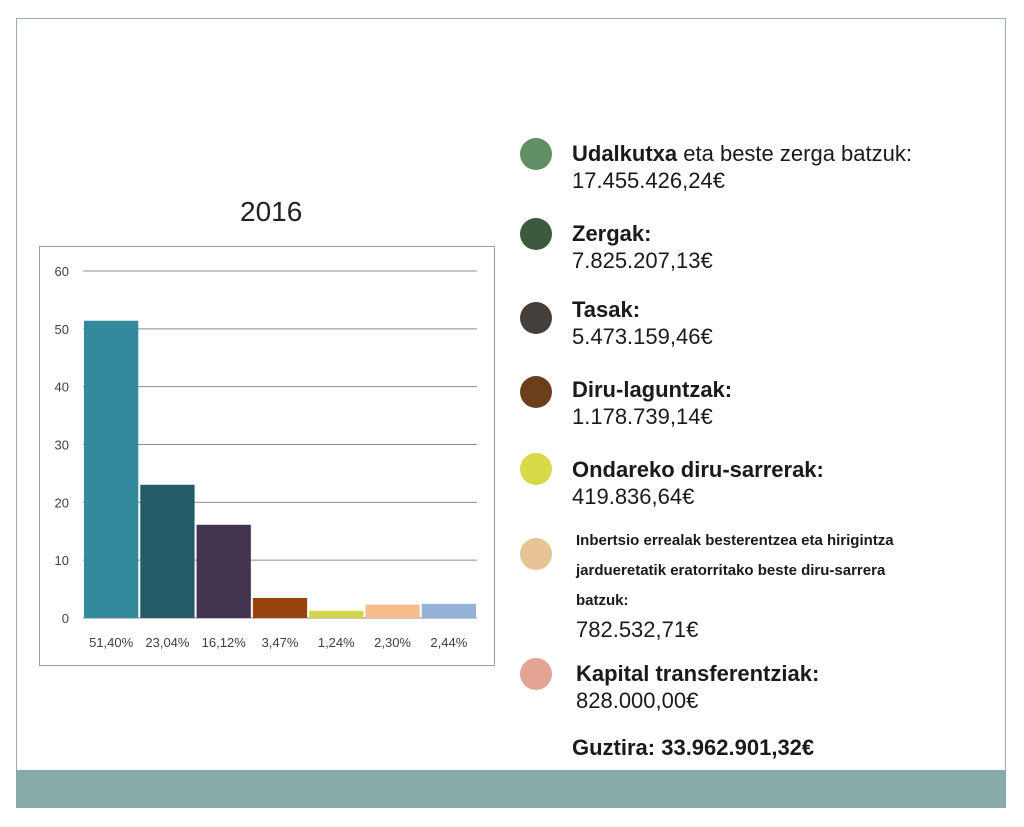  What do you see at coordinates (633, 496) in the screenshot?
I see `legend-amount: 419.836,64€` at bounding box center [633, 496].